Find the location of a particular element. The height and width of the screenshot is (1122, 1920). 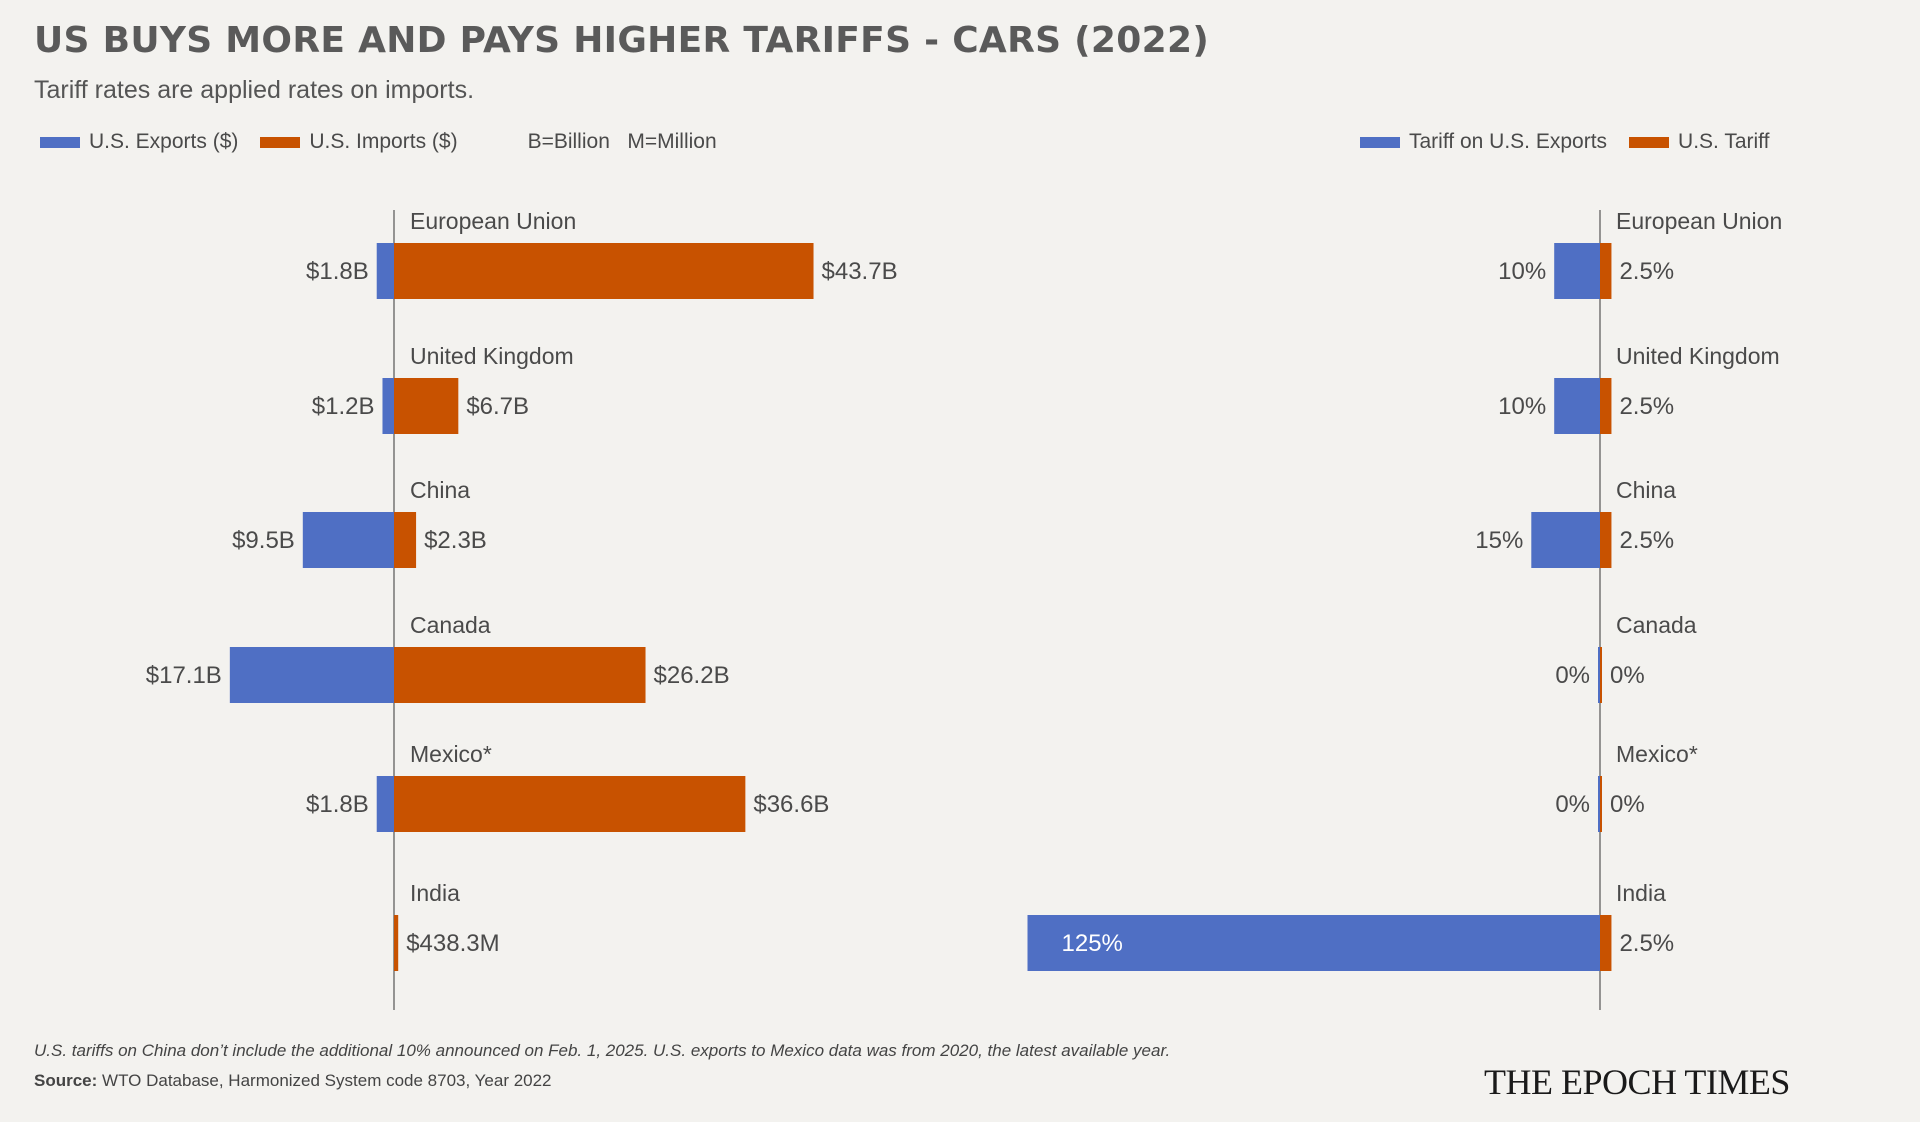

legend-item-us-tariff: U.S. Tariff is located at coordinates (1699, 142).